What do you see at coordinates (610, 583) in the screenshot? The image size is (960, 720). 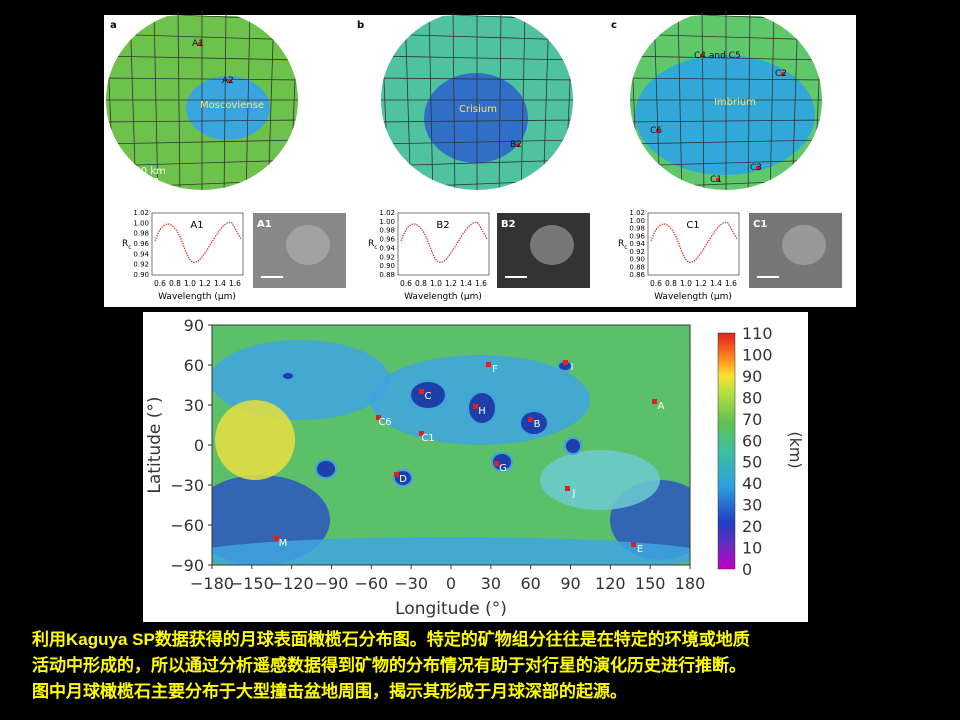 I see `x-tick-label: 120` at bounding box center [610, 583].